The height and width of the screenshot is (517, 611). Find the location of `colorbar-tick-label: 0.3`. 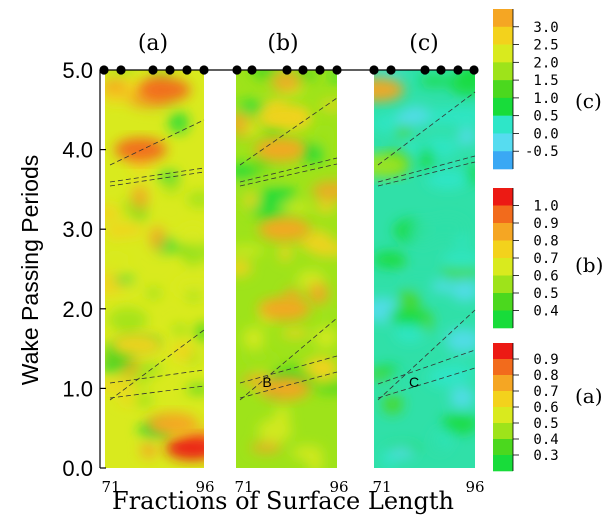

colorbar-tick-label: 0.3 is located at coordinates (542, 456).